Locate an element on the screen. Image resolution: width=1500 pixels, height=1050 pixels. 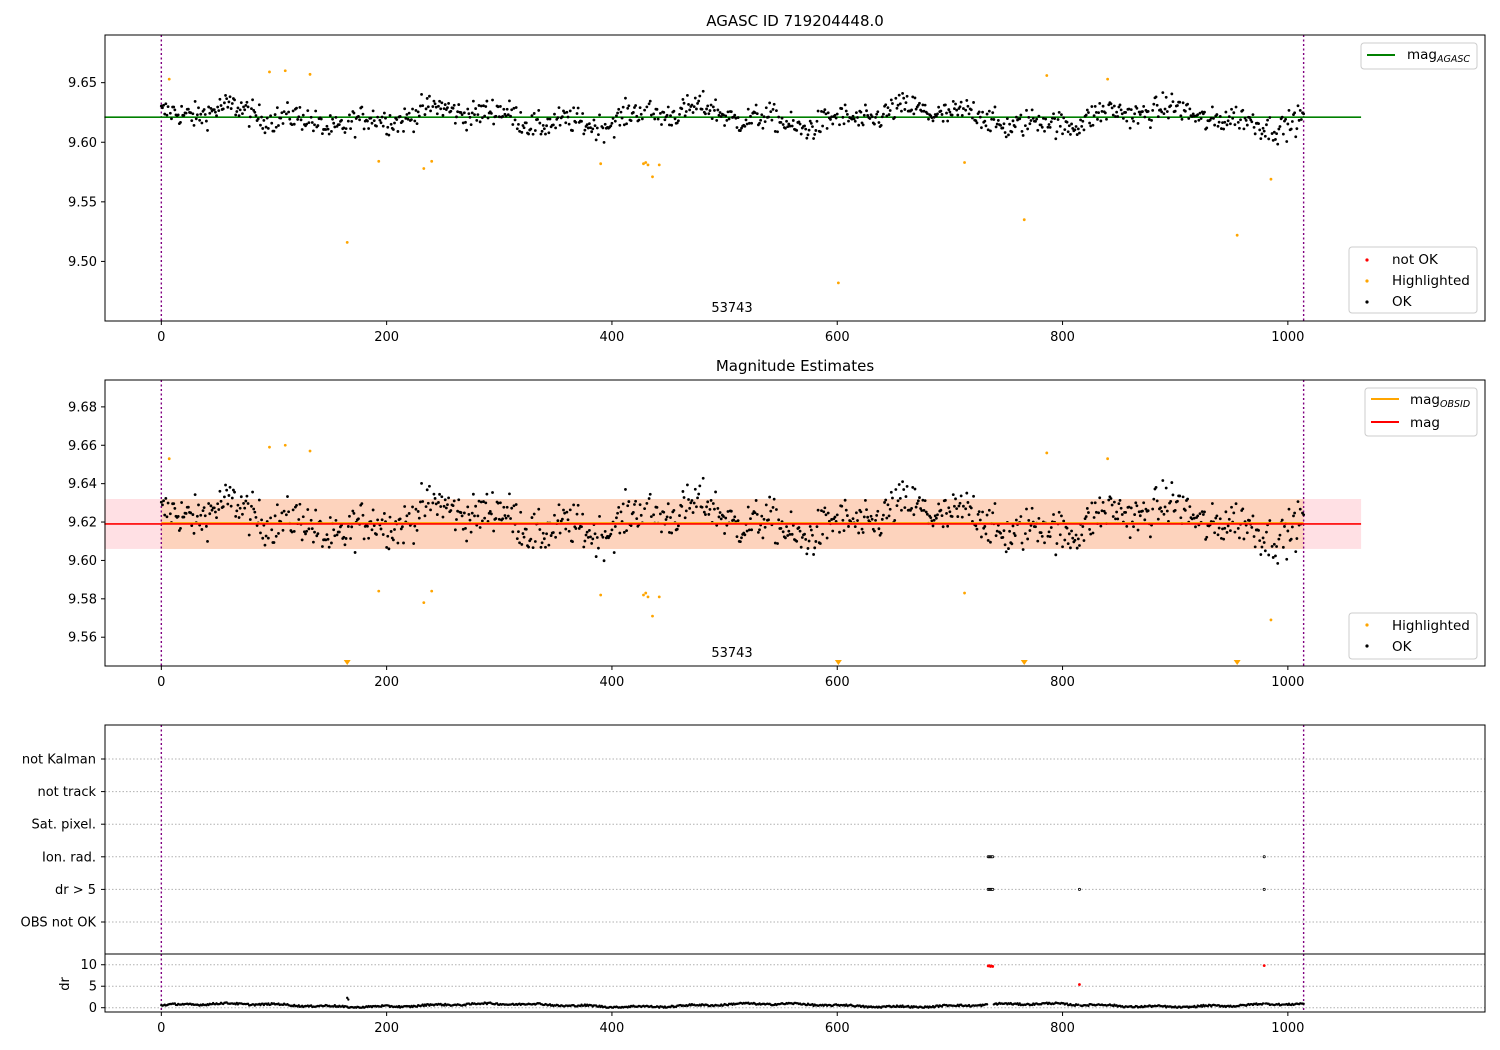
y-tick-label: 9.58 is located at coordinates (82, 599).